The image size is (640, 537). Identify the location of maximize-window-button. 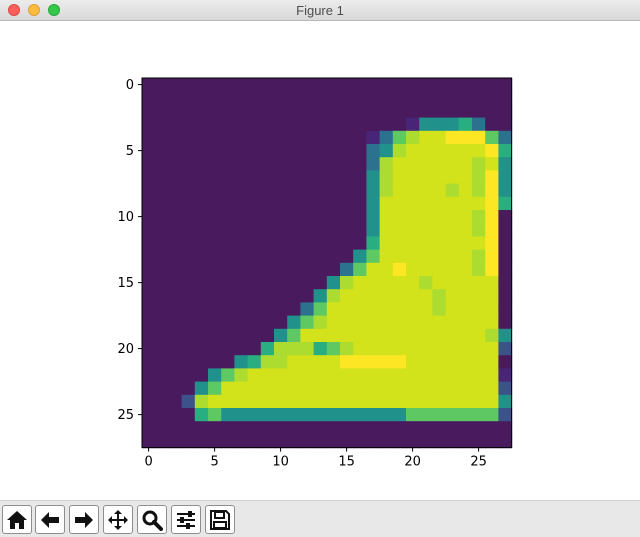
(54, 10).